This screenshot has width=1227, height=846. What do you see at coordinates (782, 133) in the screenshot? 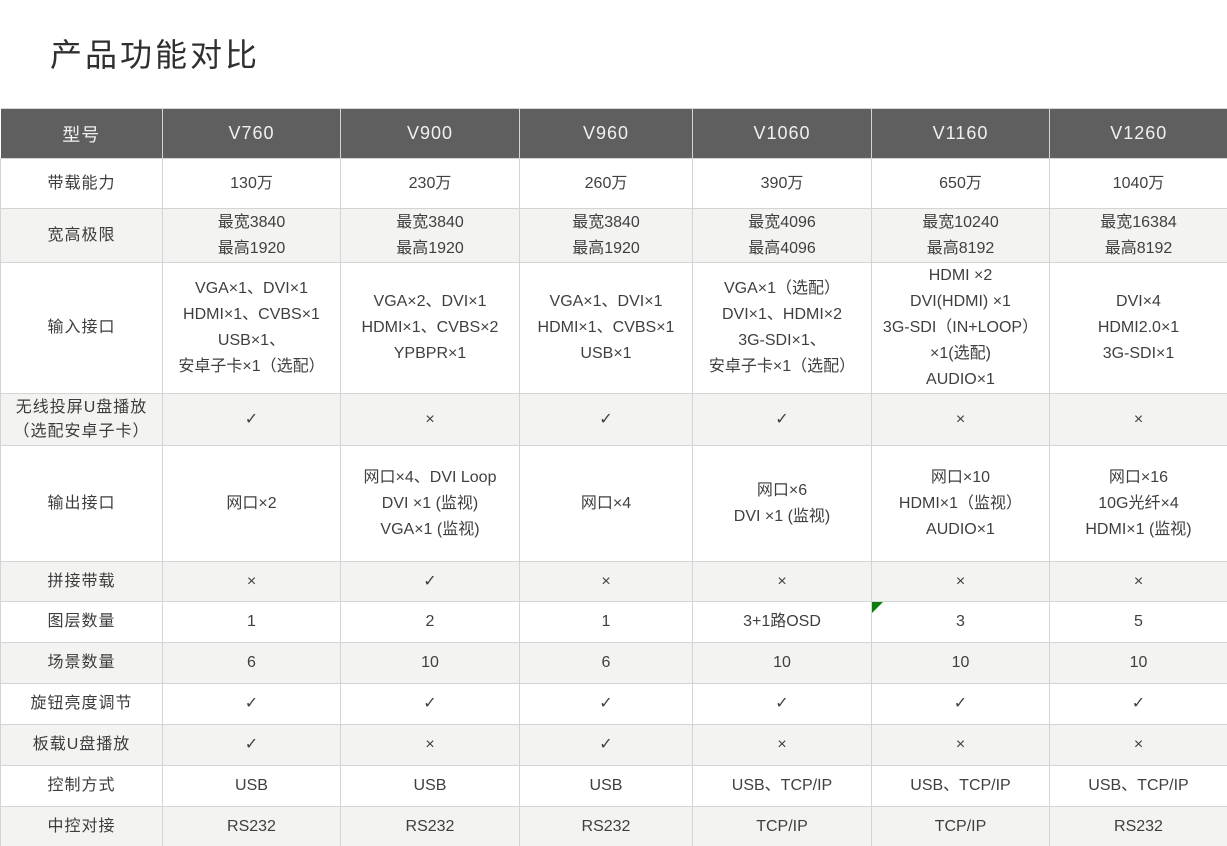
I see `header-cell-v1060: V1060` at bounding box center [782, 133].